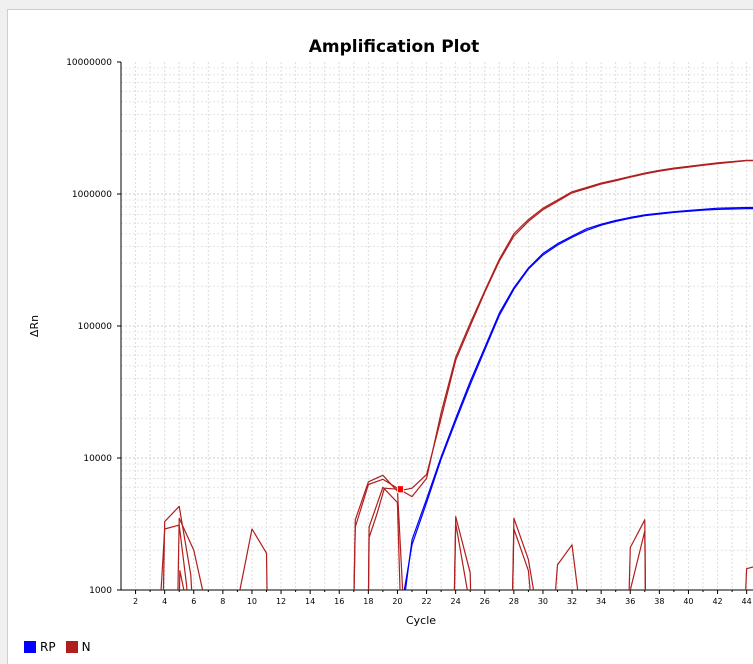  What do you see at coordinates (62, 647) in the screenshot?
I see `legend: RP N` at bounding box center [62, 647].